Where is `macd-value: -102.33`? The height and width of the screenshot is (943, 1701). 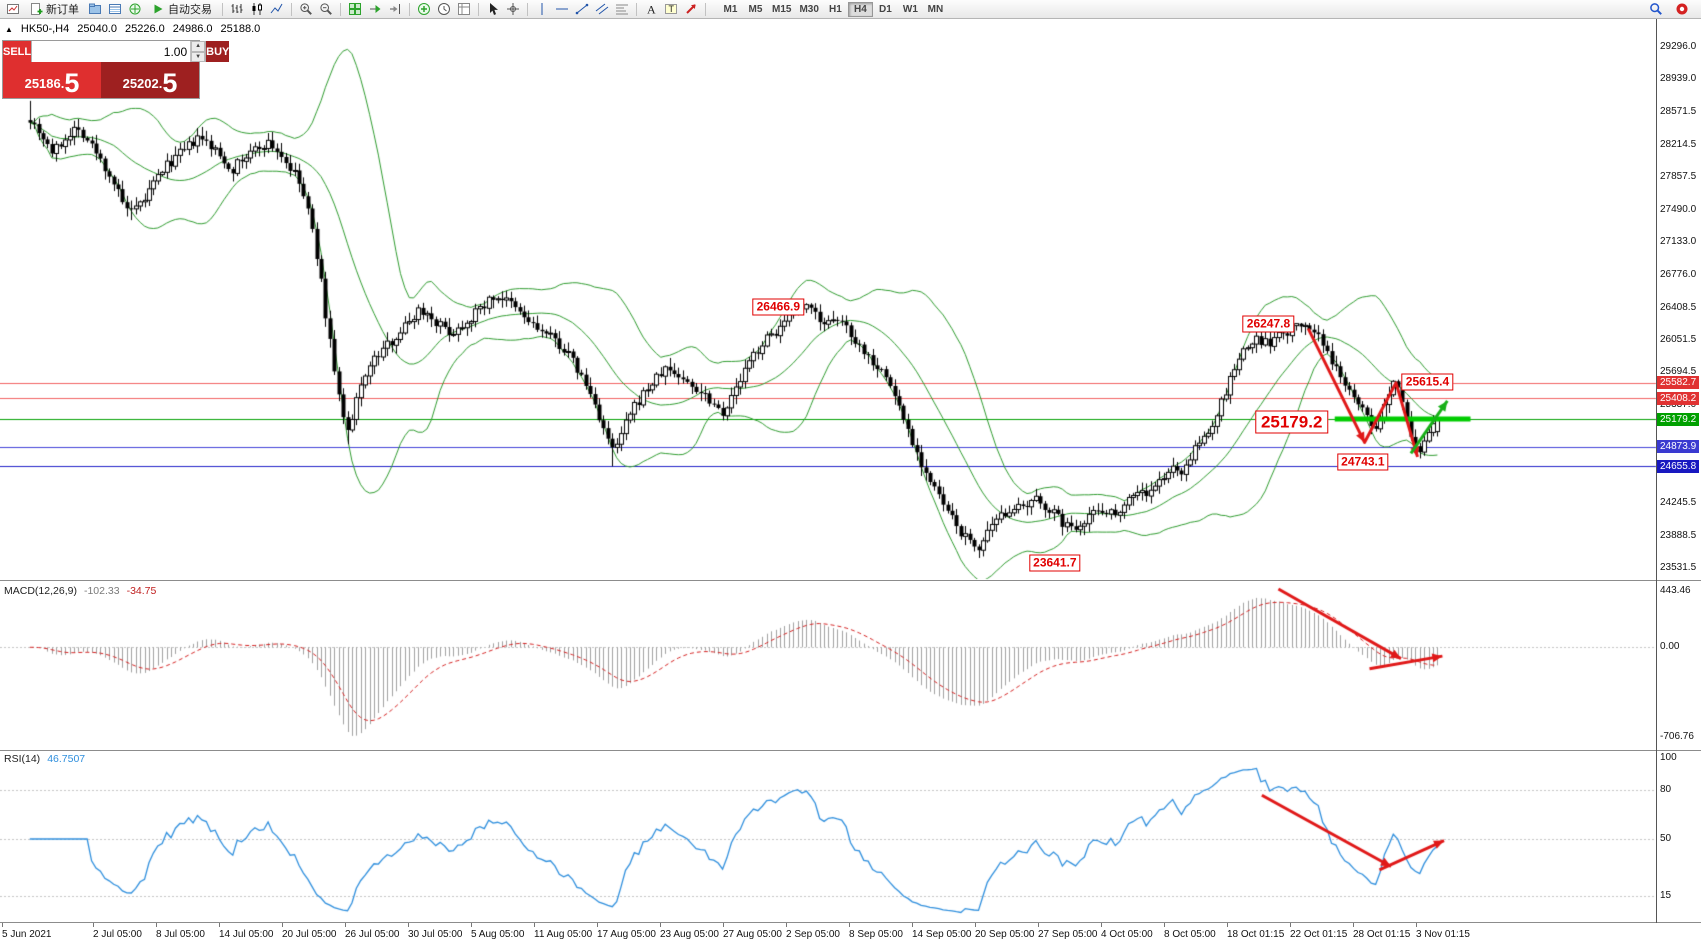
macd-value: -102.33 is located at coordinates (101, 591).